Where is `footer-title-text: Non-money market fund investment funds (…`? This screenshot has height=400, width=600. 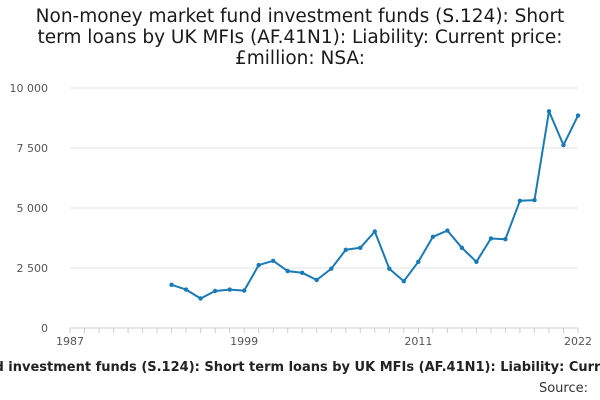 footer-title-text: Non-money market fund investment funds (… is located at coordinates (300, 367).